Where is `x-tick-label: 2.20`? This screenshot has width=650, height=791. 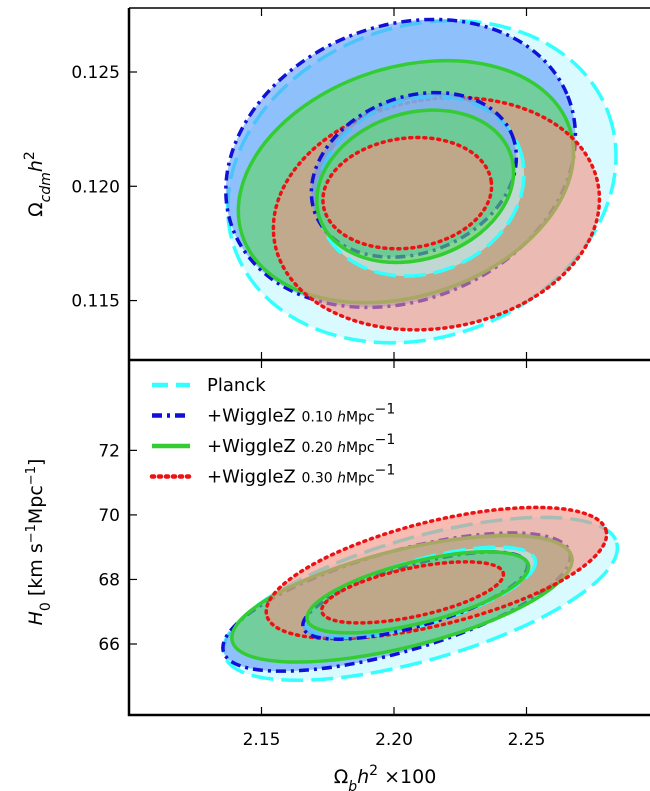 x-tick-label: 2.20 is located at coordinates (394, 740).